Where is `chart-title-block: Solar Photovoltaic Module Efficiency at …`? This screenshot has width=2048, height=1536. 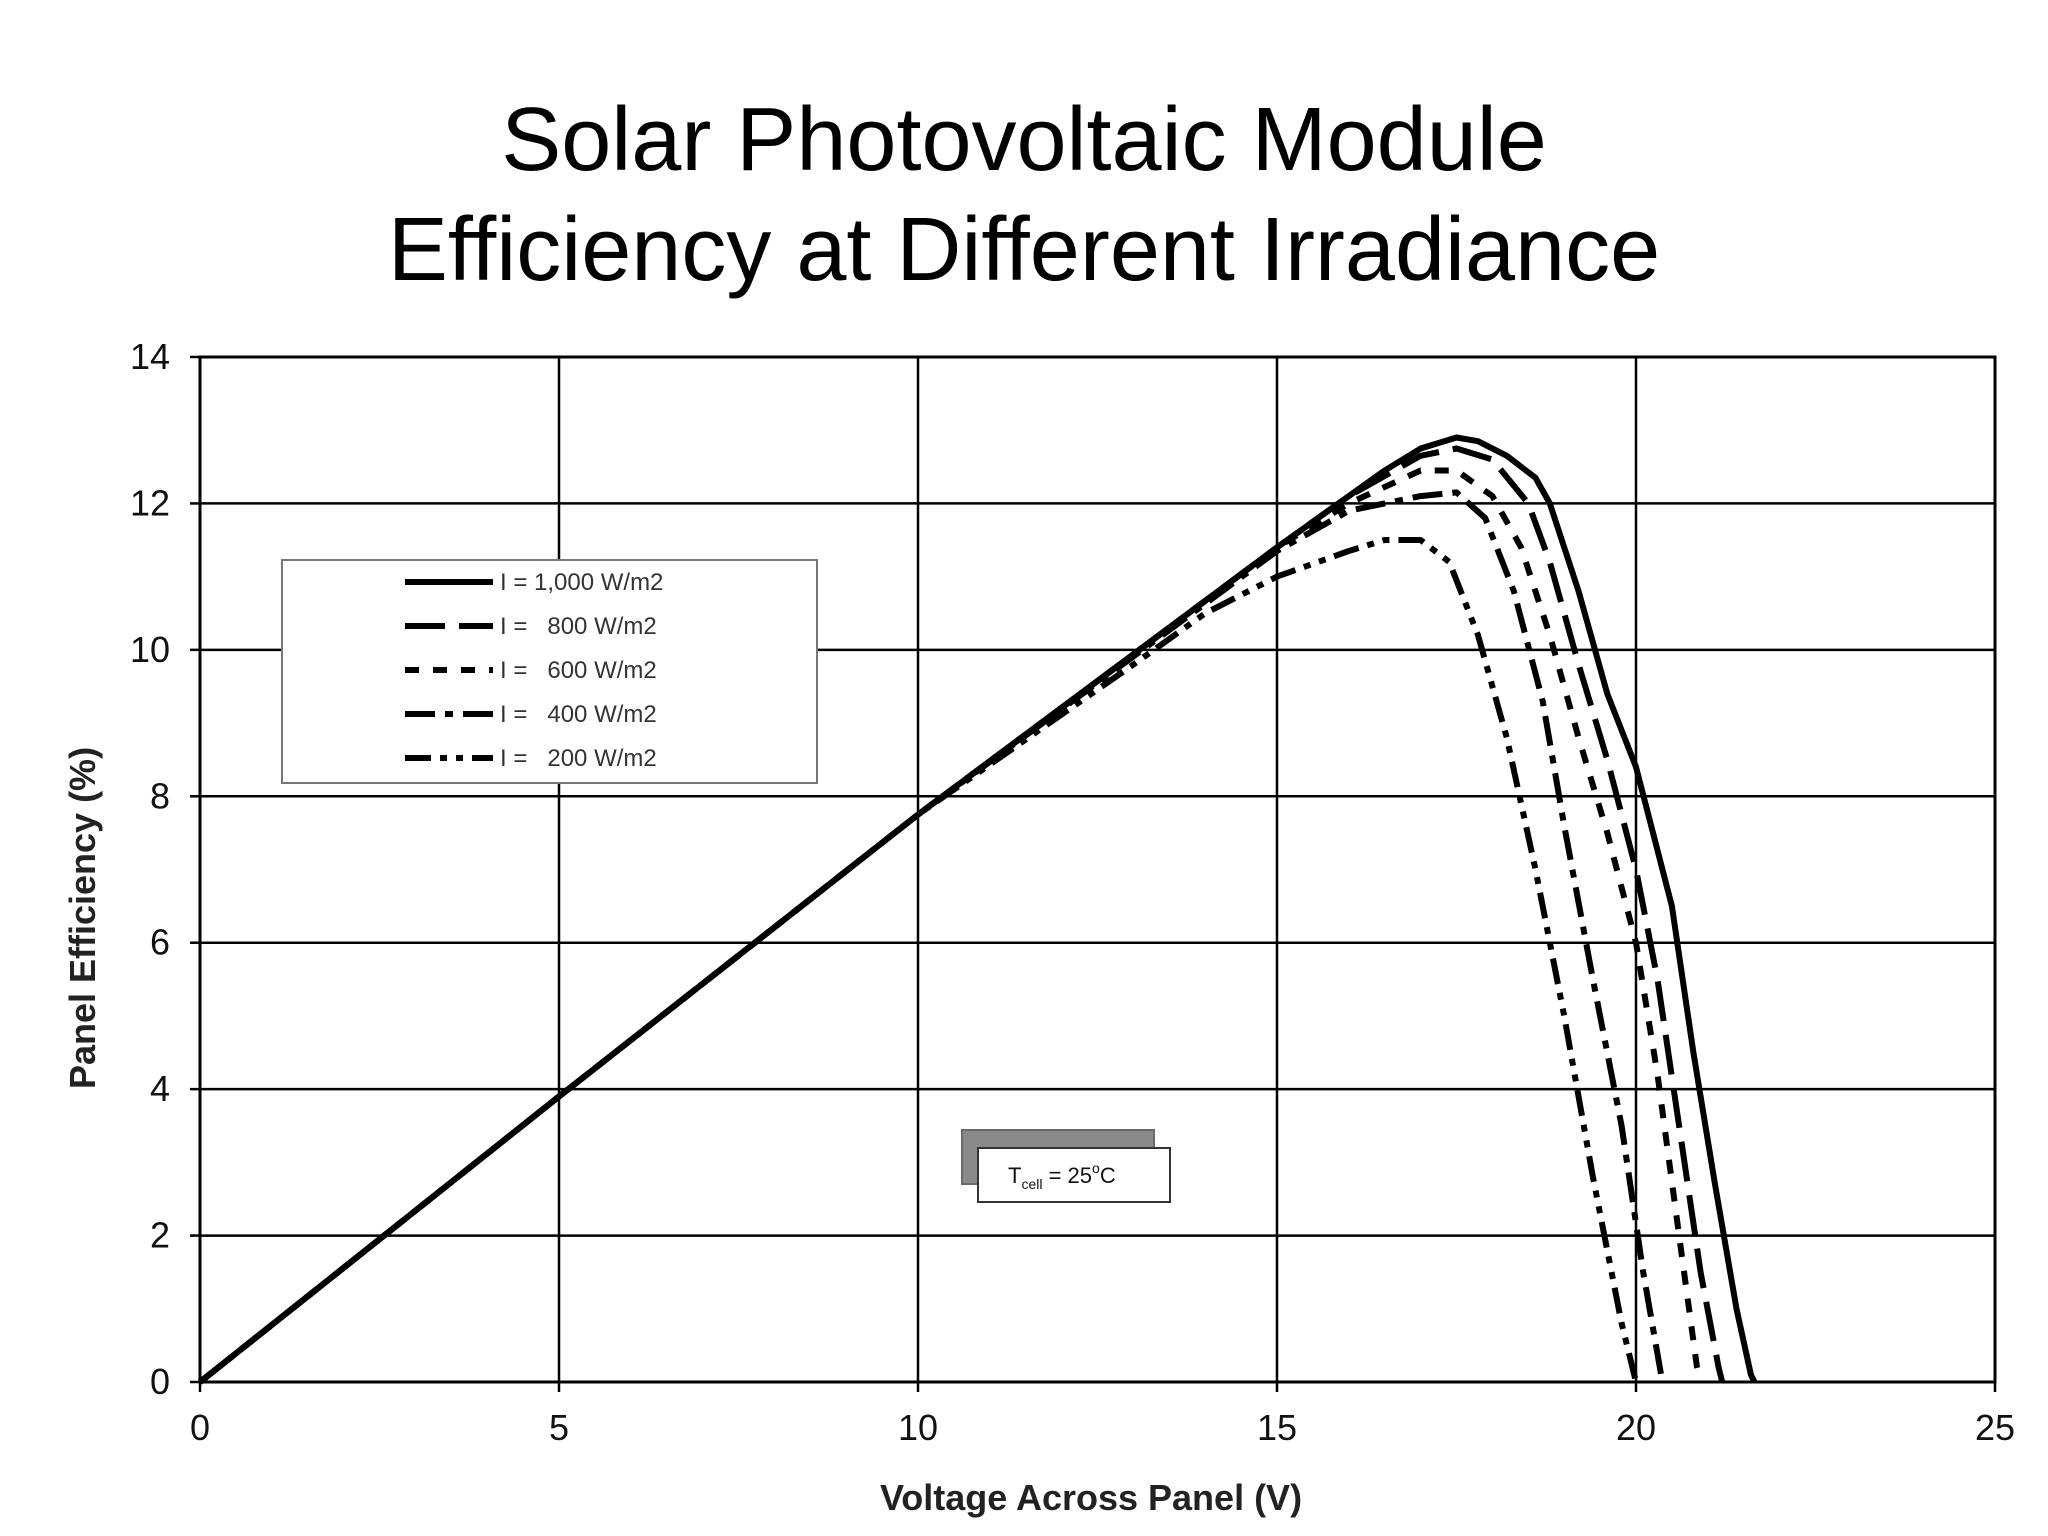
chart-title-block: Solar Photovoltaic Module Efficiency at … is located at coordinates (1024, 195).